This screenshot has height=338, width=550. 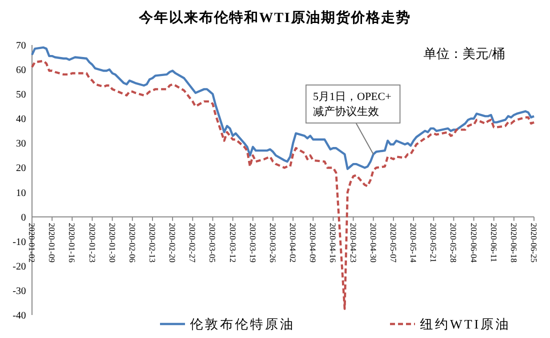 I want to click on y-tick-label: 0, so click(x=23, y=218).